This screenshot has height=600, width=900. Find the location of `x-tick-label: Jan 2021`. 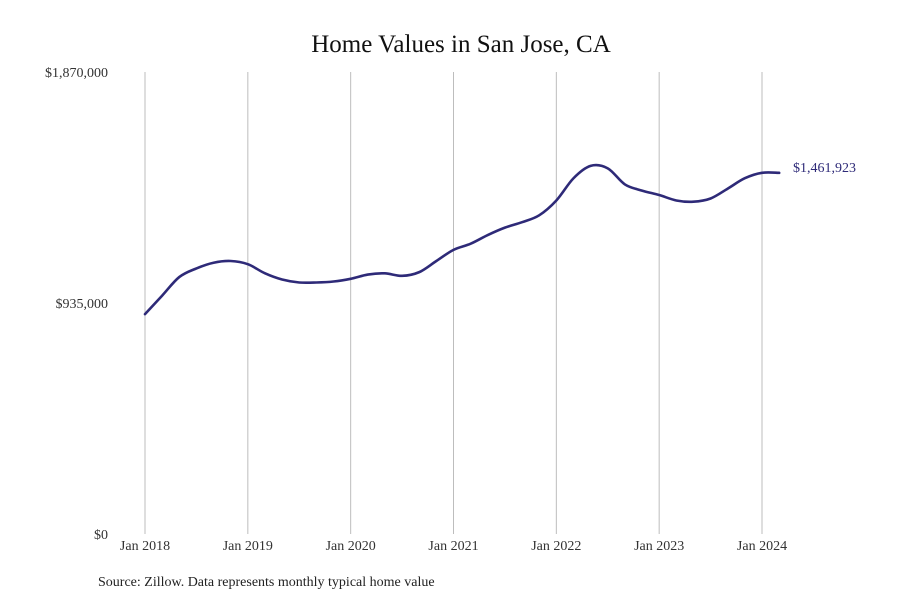

x-tick-label: Jan 2021 is located at coordinates (453, 546).